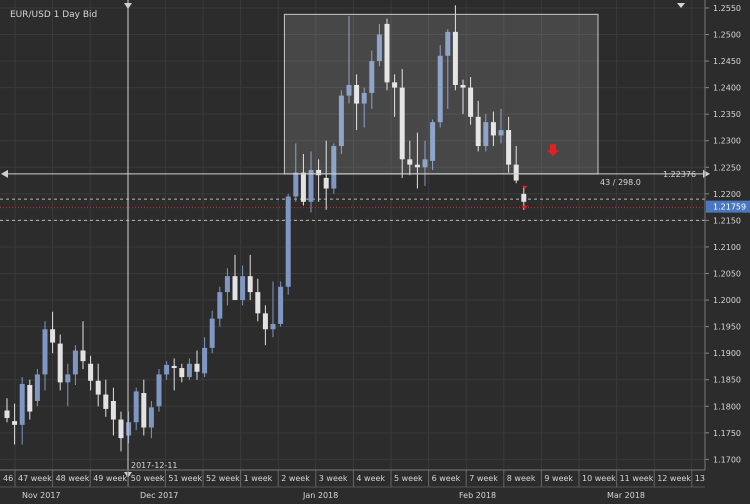 The width and height of the screenshot is (750, 504). Describe the element at coordinates (524, 187) in the screenshot. I see `red-triangle-marker-icon` at that location.